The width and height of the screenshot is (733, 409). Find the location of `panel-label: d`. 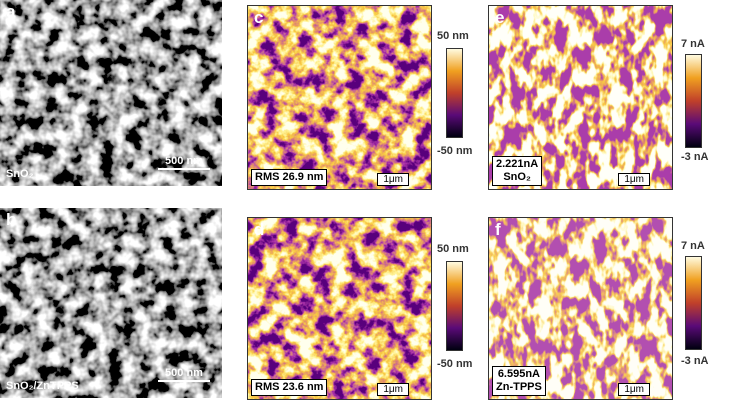

panel-label: d is located at coordinates (259, 229).